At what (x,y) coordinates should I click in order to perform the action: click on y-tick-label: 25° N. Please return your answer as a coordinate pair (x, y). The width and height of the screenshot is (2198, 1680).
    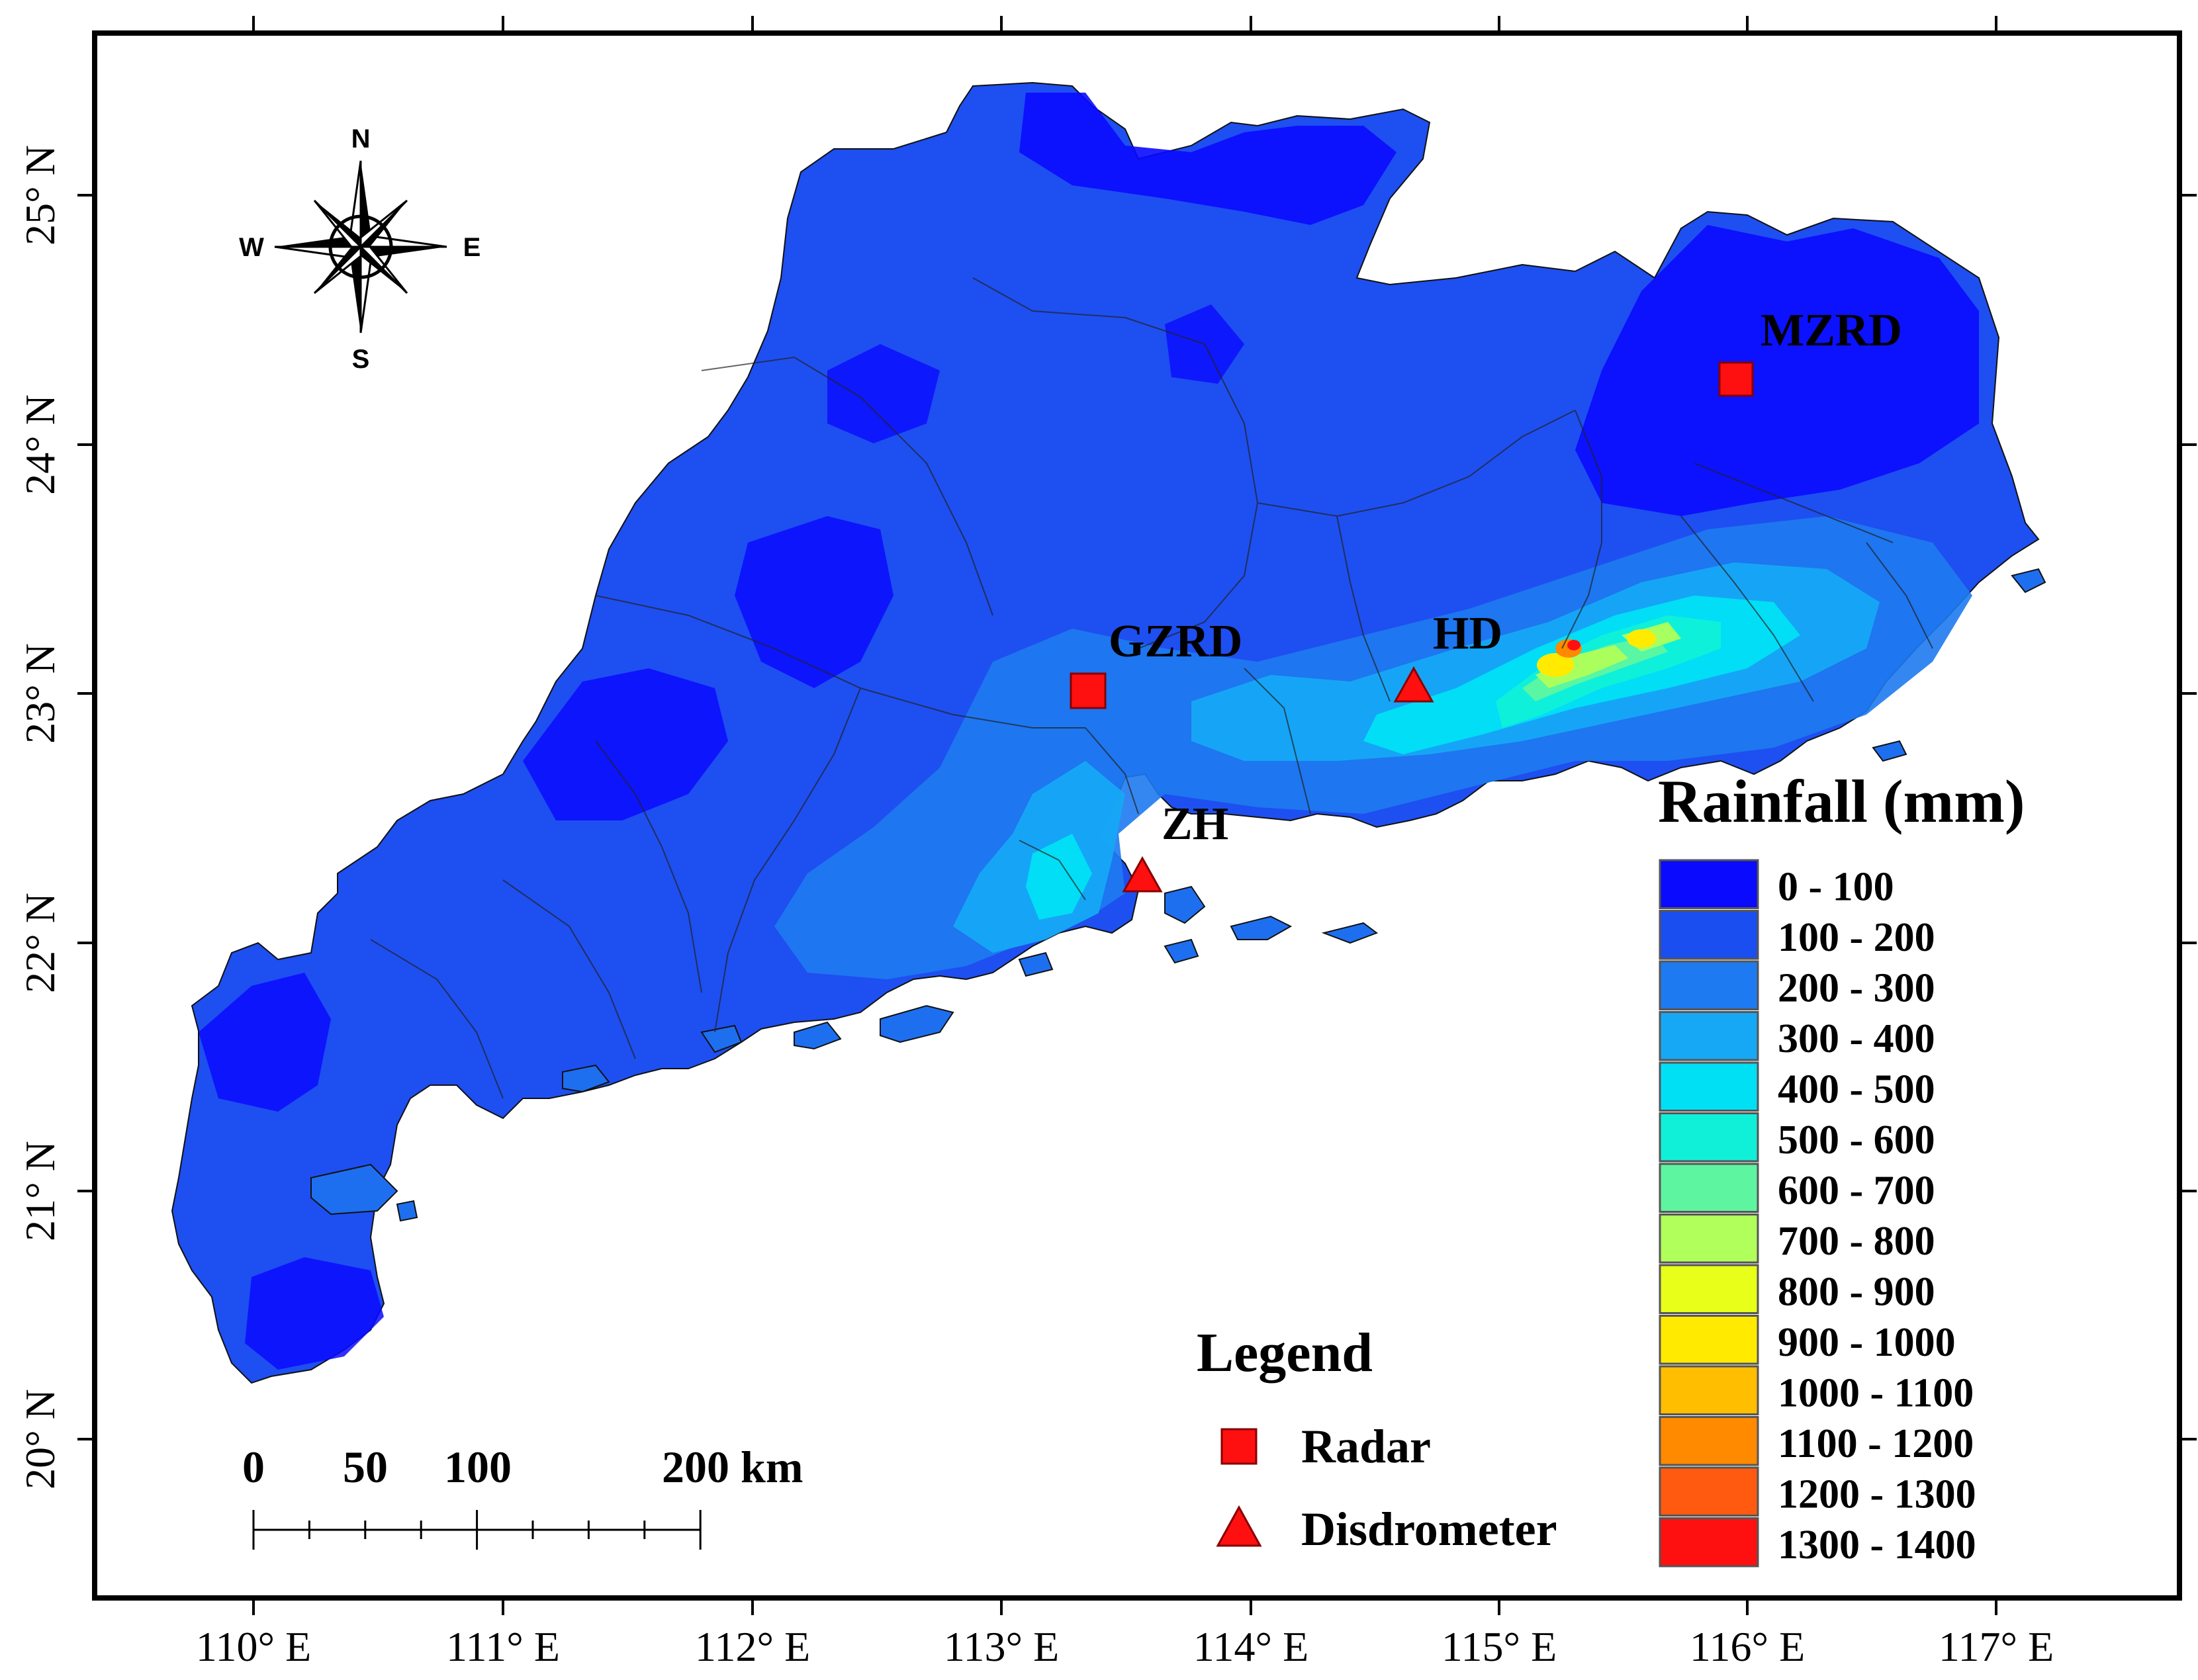
    Looking at the image, I should click on (40, 195).